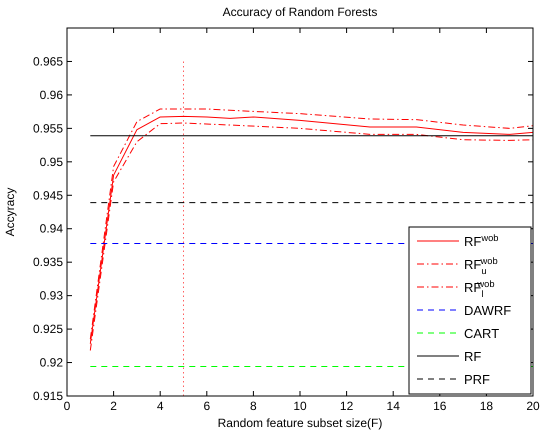 This screenshot has height=433, width=543. I want to click on x-tick-label: 6, so click(206, 406).